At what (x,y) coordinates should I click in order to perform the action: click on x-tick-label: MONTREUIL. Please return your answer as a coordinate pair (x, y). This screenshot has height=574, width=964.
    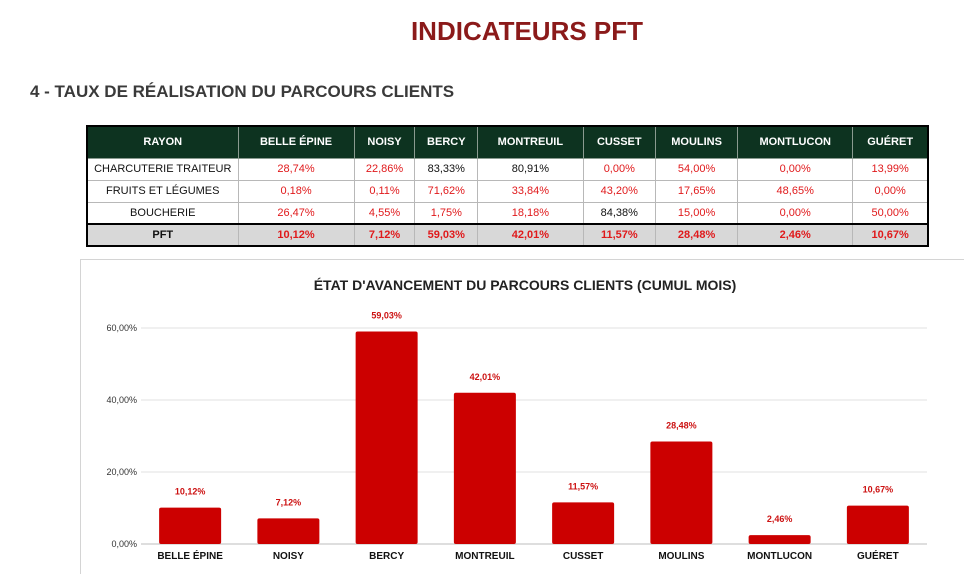
    Looking at the image, I should click on (484, 556).